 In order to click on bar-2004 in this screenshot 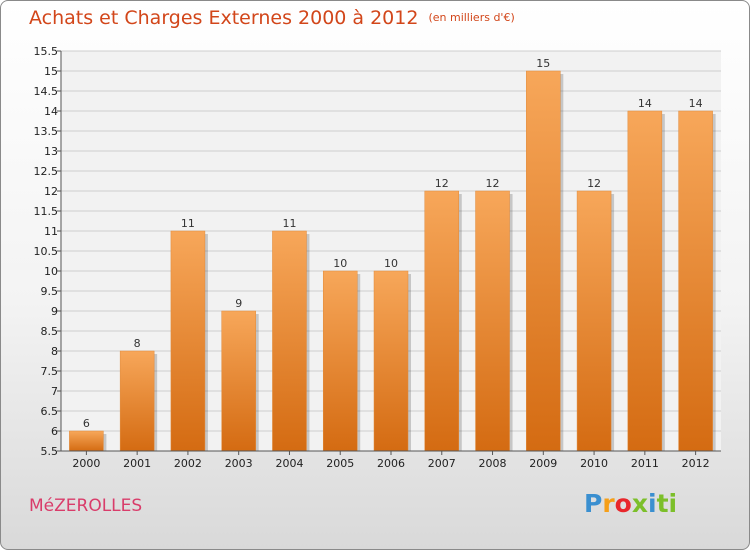, I will do `click(289, 341)`.